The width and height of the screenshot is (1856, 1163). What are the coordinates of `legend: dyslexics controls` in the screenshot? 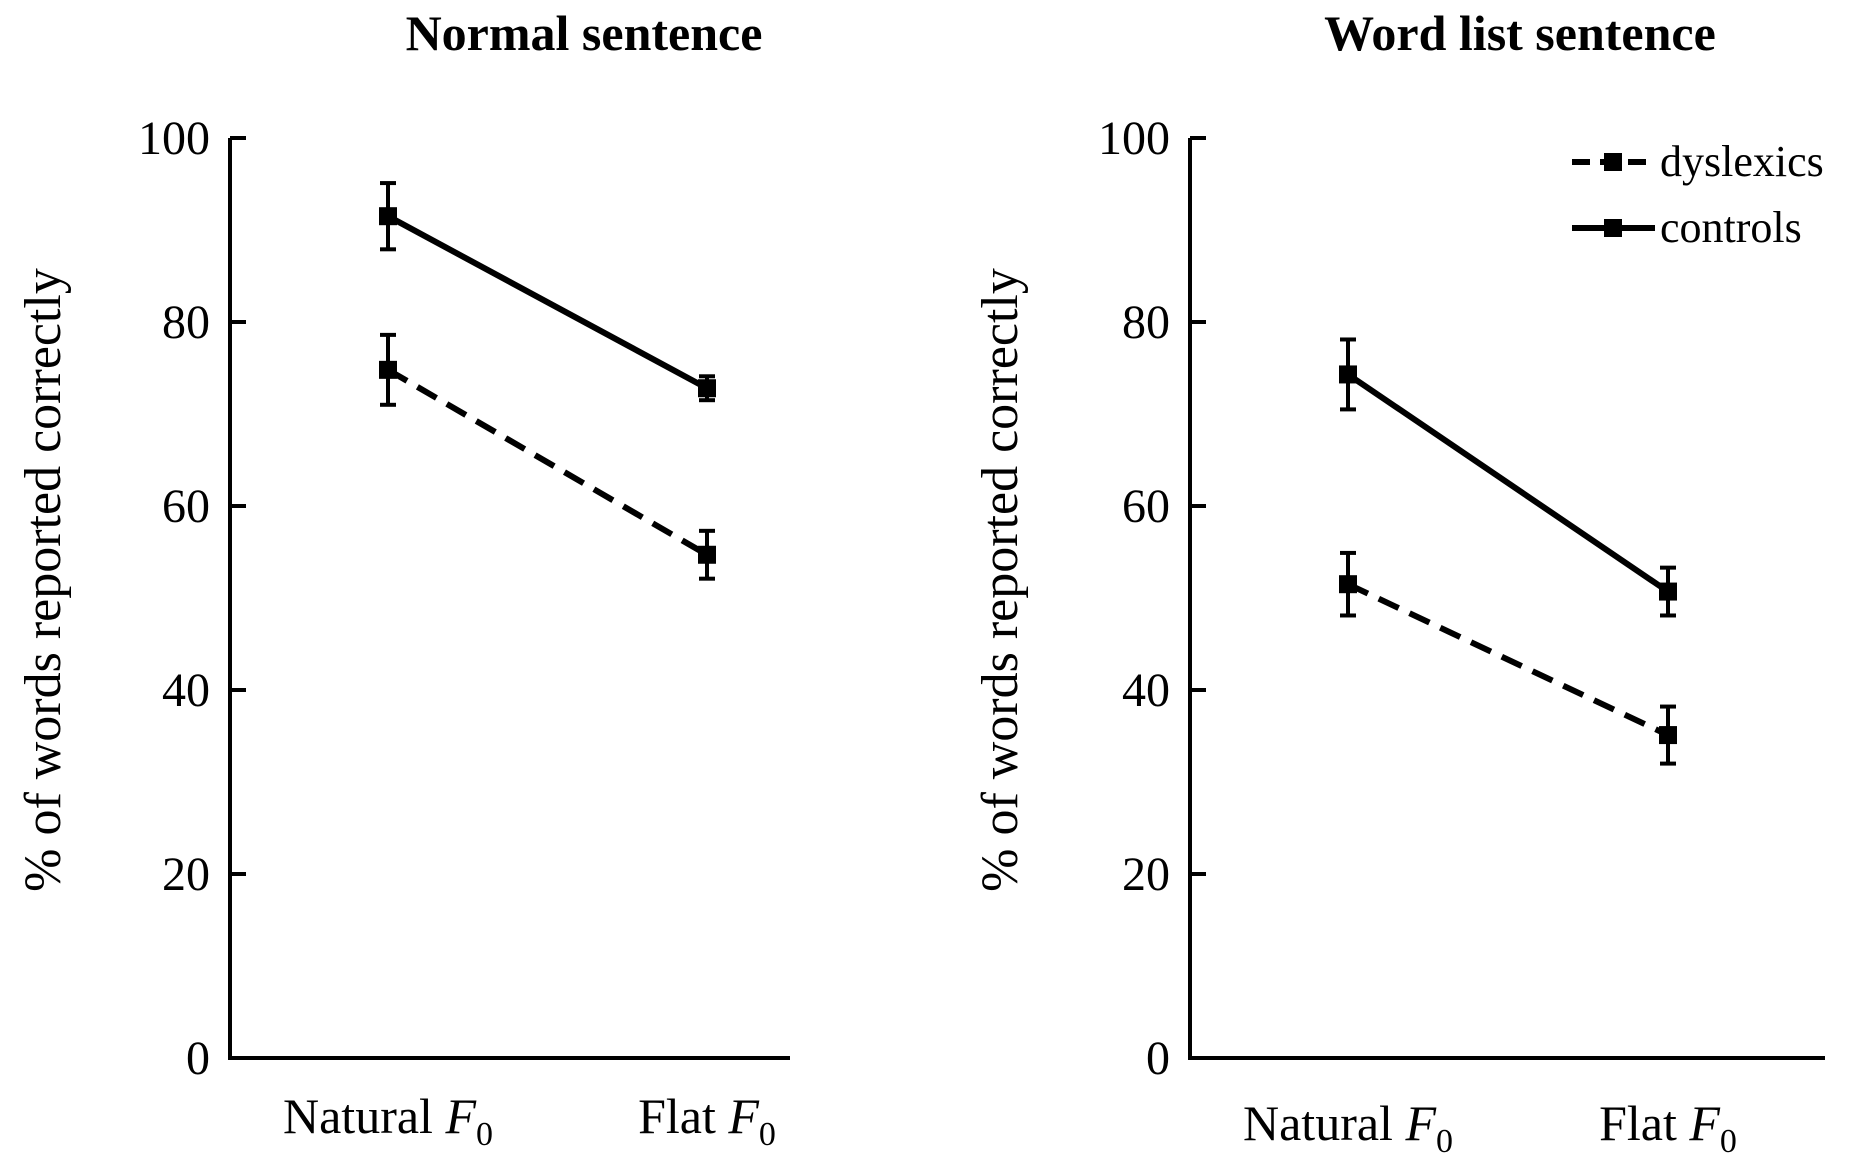 It's located at (1698, 194).